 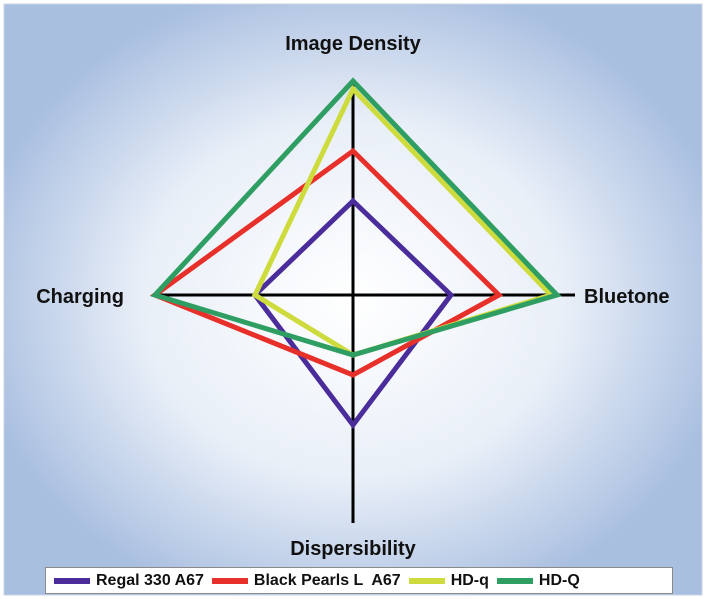 I want to click on axis-label-image-density: Image Density, so click(x=353, y=44).